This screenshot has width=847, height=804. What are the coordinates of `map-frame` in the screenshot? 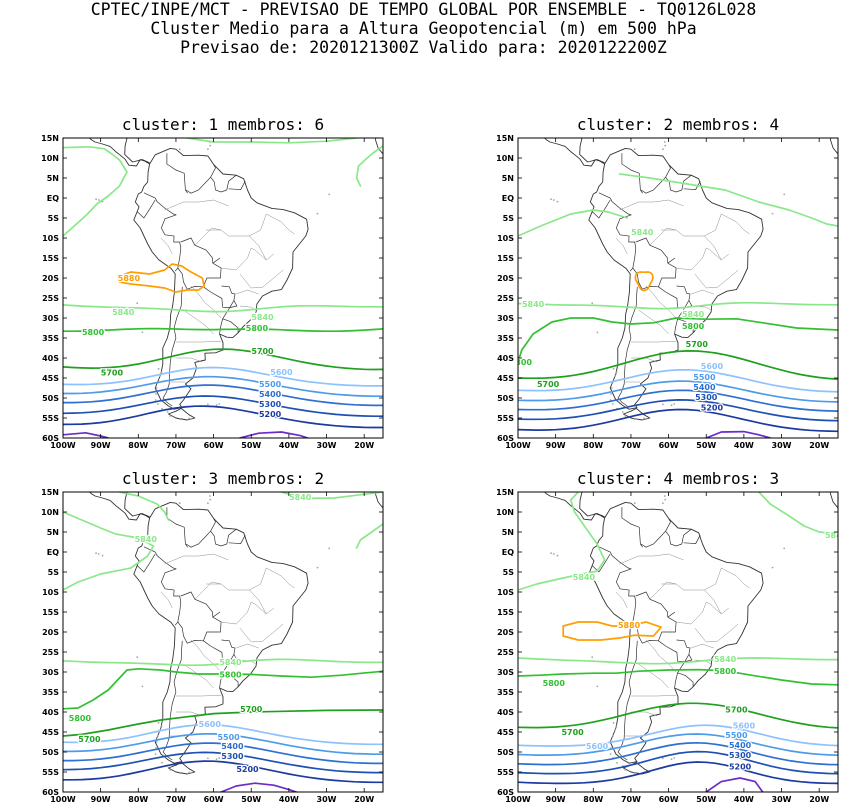 It's located at (223, 288).